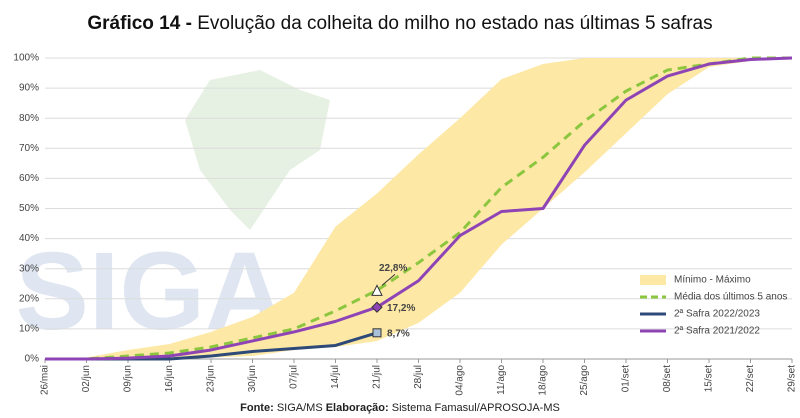 The image size is (800, 418). What do you see at coordinates (252, 378) in the screenshot?
I see `x-tick-label: 30/jun` at bounding box center [252, 378].